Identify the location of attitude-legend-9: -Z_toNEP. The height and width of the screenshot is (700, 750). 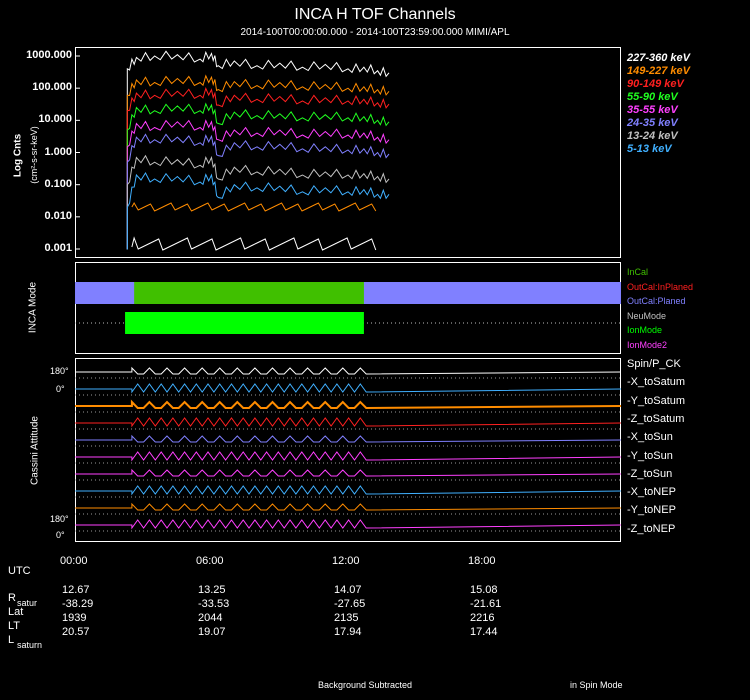
(651, 528).